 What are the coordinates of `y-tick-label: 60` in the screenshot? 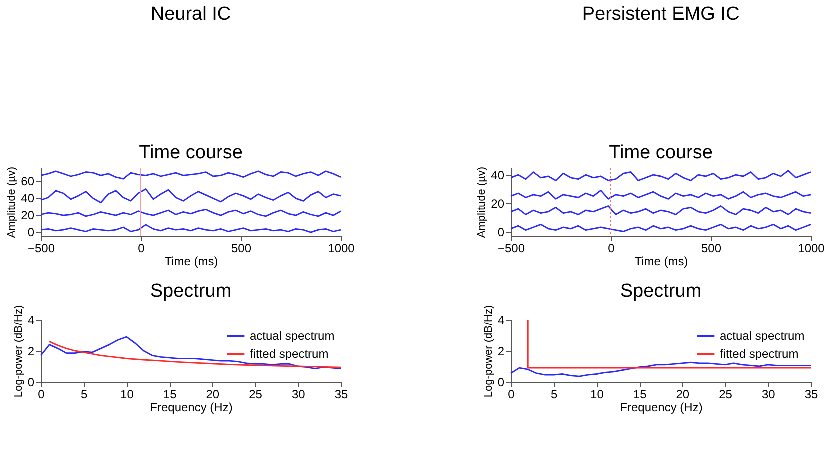 It's located at (28, 181).